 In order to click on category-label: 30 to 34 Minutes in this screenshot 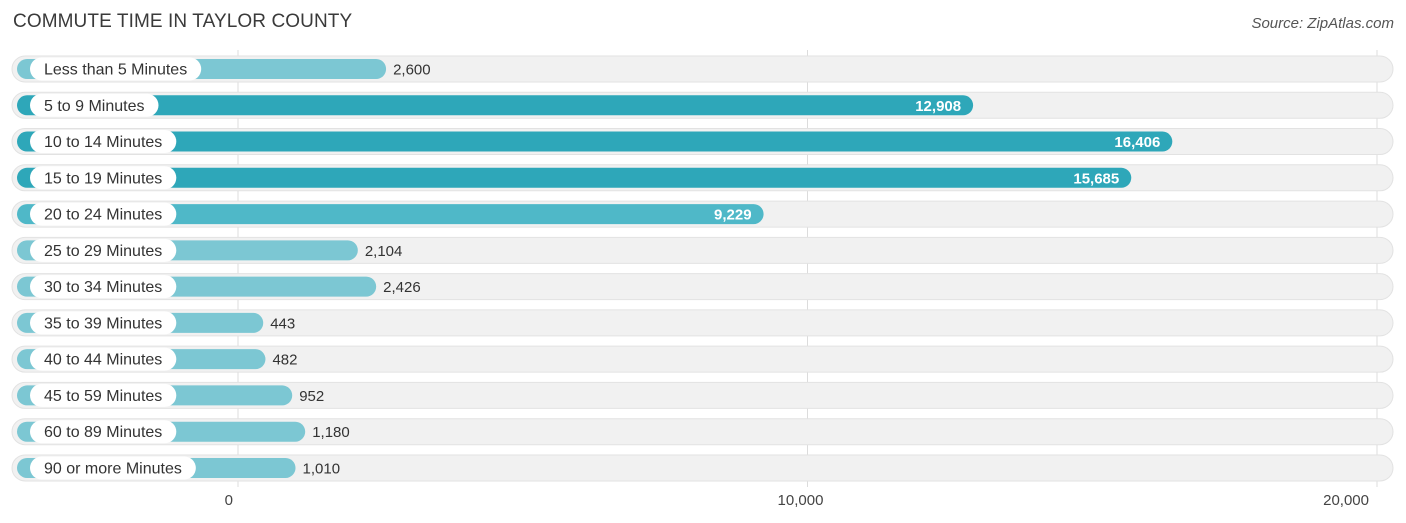, I will do `click(103, 287)`.